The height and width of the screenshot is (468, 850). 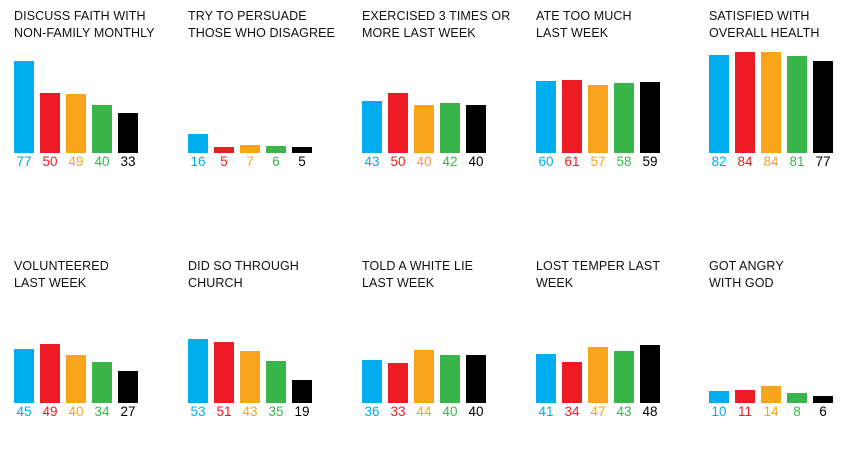 What do you see at coordinates (759, 16) in the screenshot?
I see `chart-title-line: SATISFIED WITH` at bounding box center [759, 16].